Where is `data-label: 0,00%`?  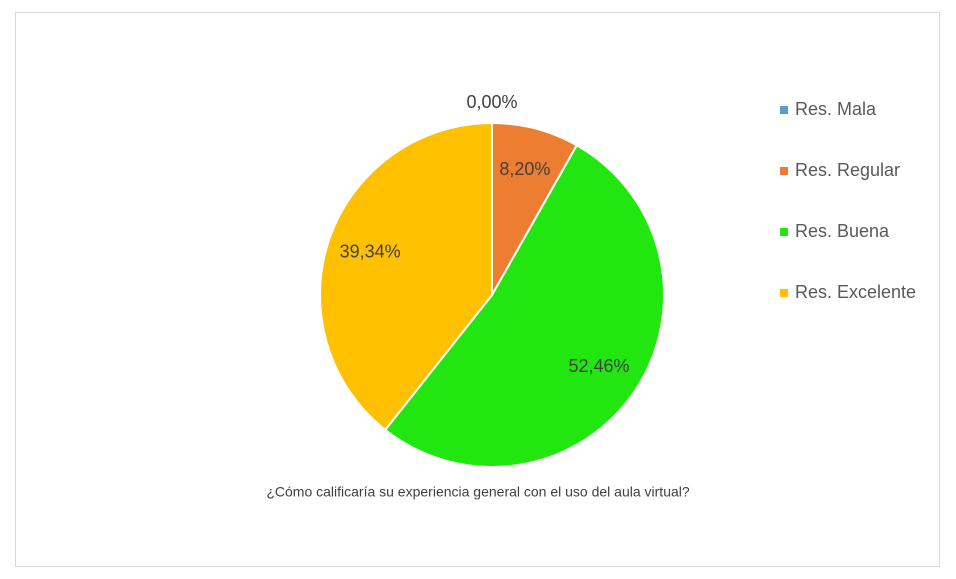 data-label: 0,00% is located at coordinates (491, 102).